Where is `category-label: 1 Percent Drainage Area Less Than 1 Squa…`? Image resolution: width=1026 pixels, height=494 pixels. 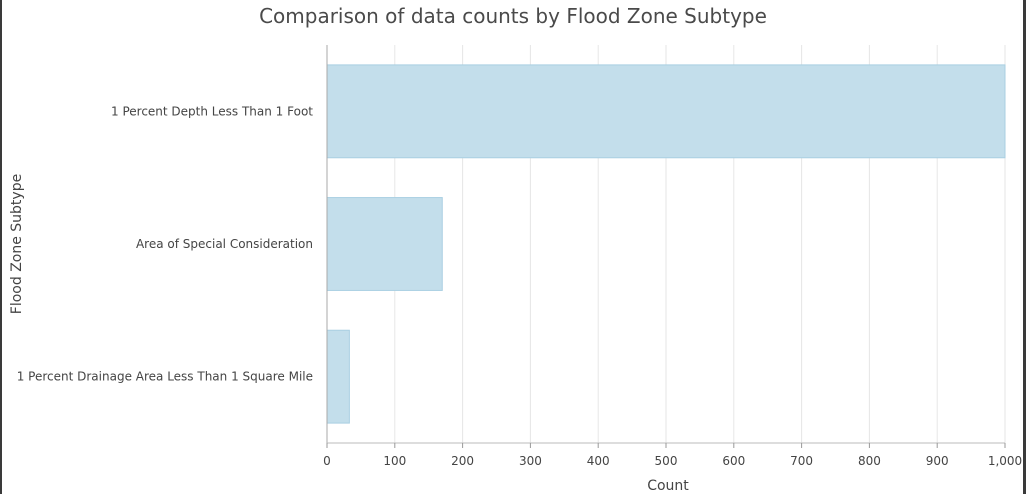 category-label: 1 Percent Drainage Area Less Than 1 Squa… is located at coordinates (165, 377).